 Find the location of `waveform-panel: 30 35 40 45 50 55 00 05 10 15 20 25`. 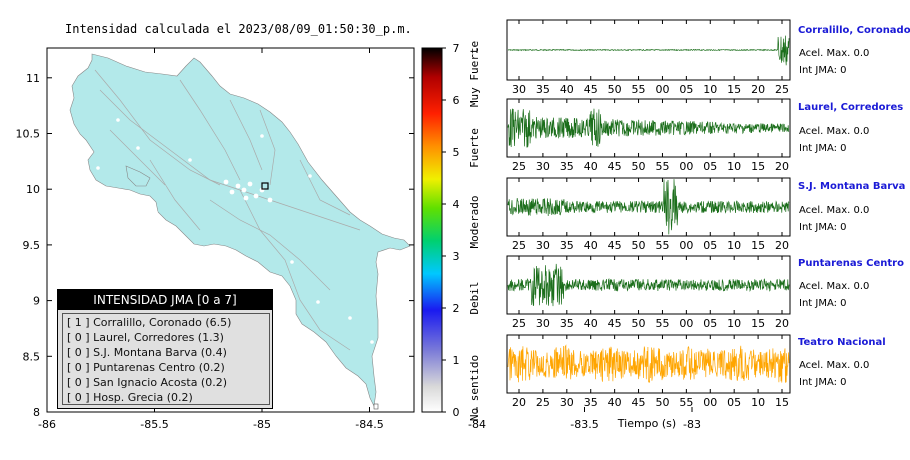

waveform-panel: 30 35 40 45 50 55 00 05 10 15 20 25 is located at coordinates (648, 57).